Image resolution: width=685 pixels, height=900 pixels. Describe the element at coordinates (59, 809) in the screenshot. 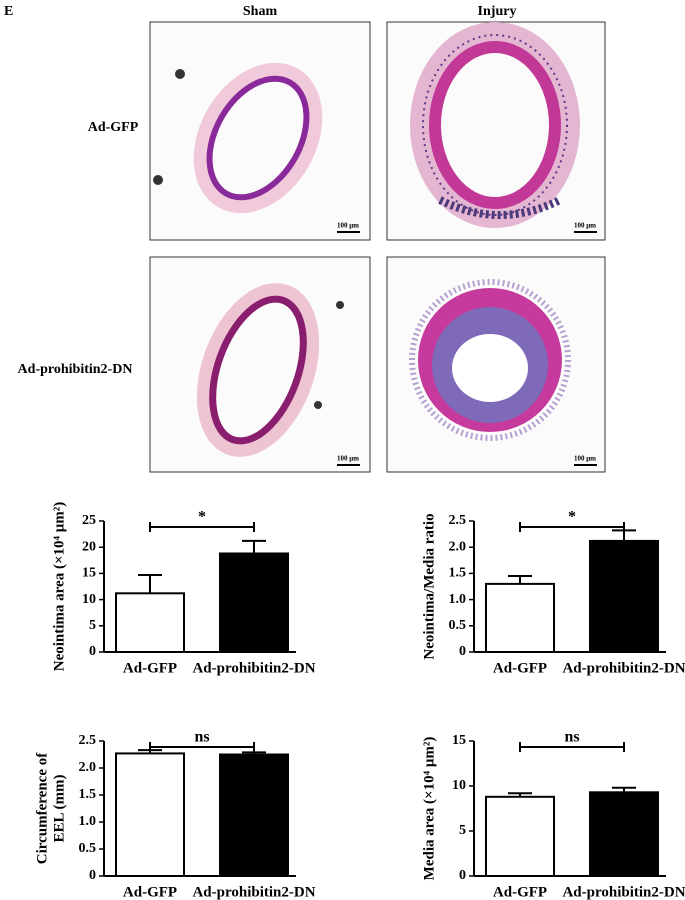

I see `y-axis-label: EEL (mm)` at that location.